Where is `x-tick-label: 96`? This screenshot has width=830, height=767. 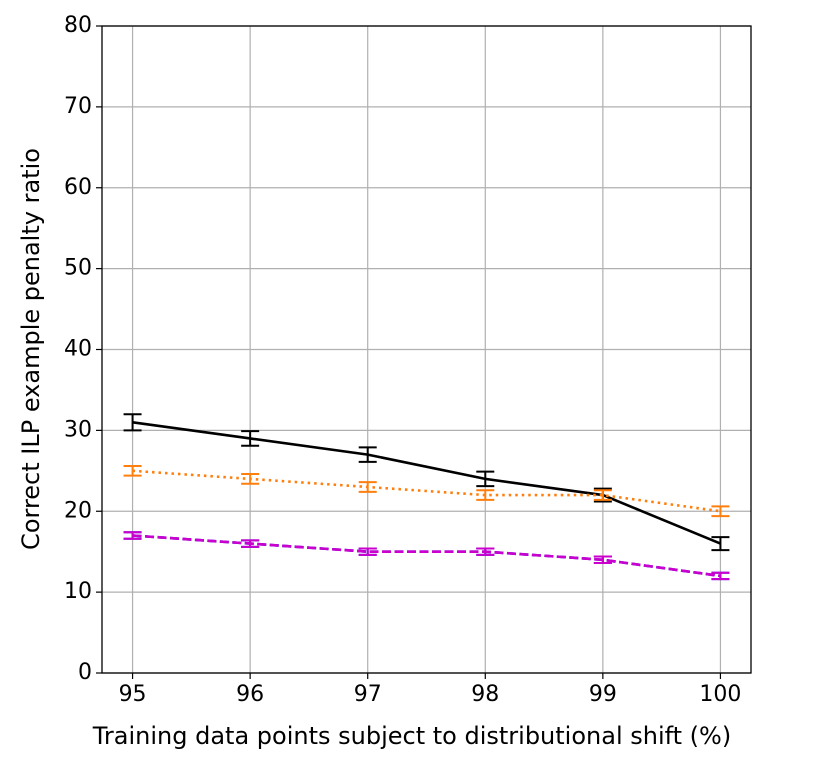 x-tick-label: 96 is located at coordinates (250, 694).